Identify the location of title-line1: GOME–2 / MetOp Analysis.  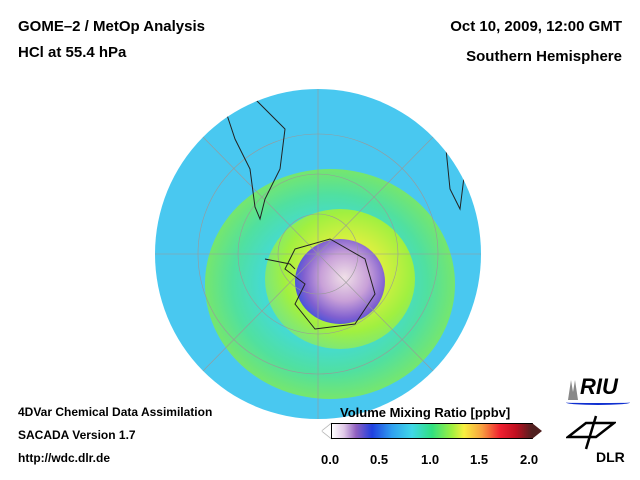
(111, 26).